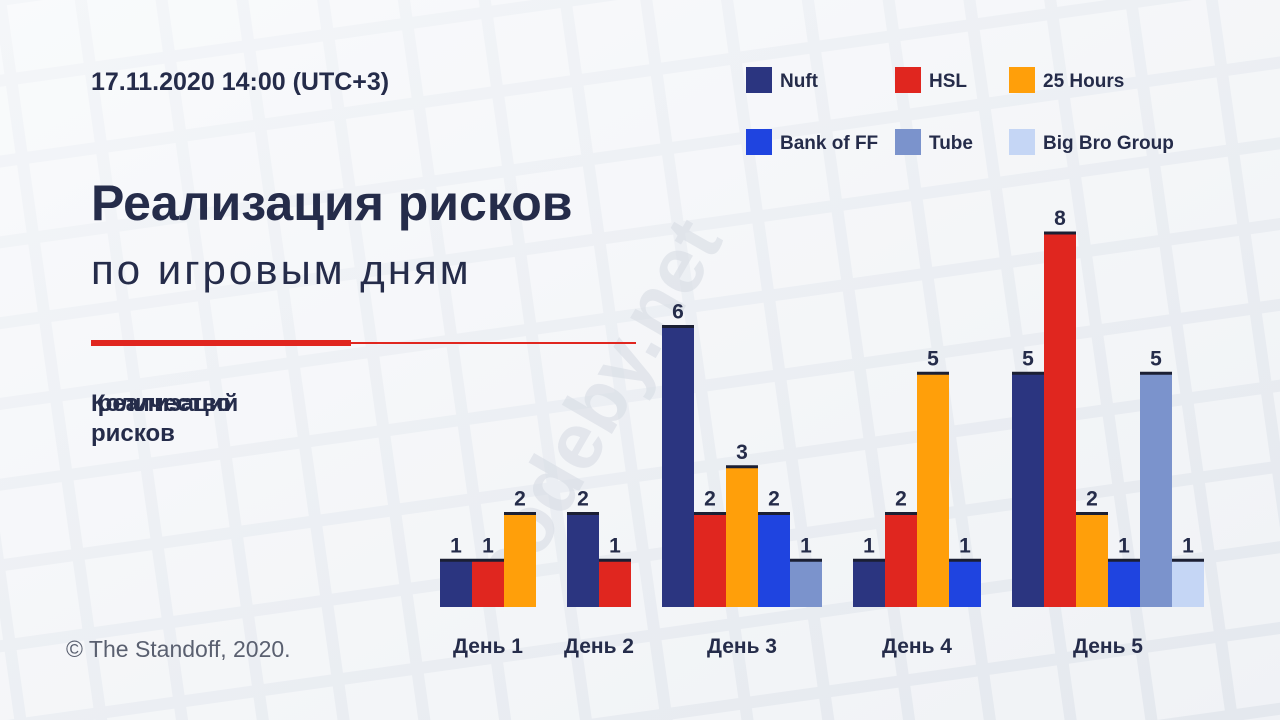 The height and width of the screenshot is (720, 1280). Describe the element at coordinates (1060, 218) in the screenshot. I see `value-label: 8` at that location.